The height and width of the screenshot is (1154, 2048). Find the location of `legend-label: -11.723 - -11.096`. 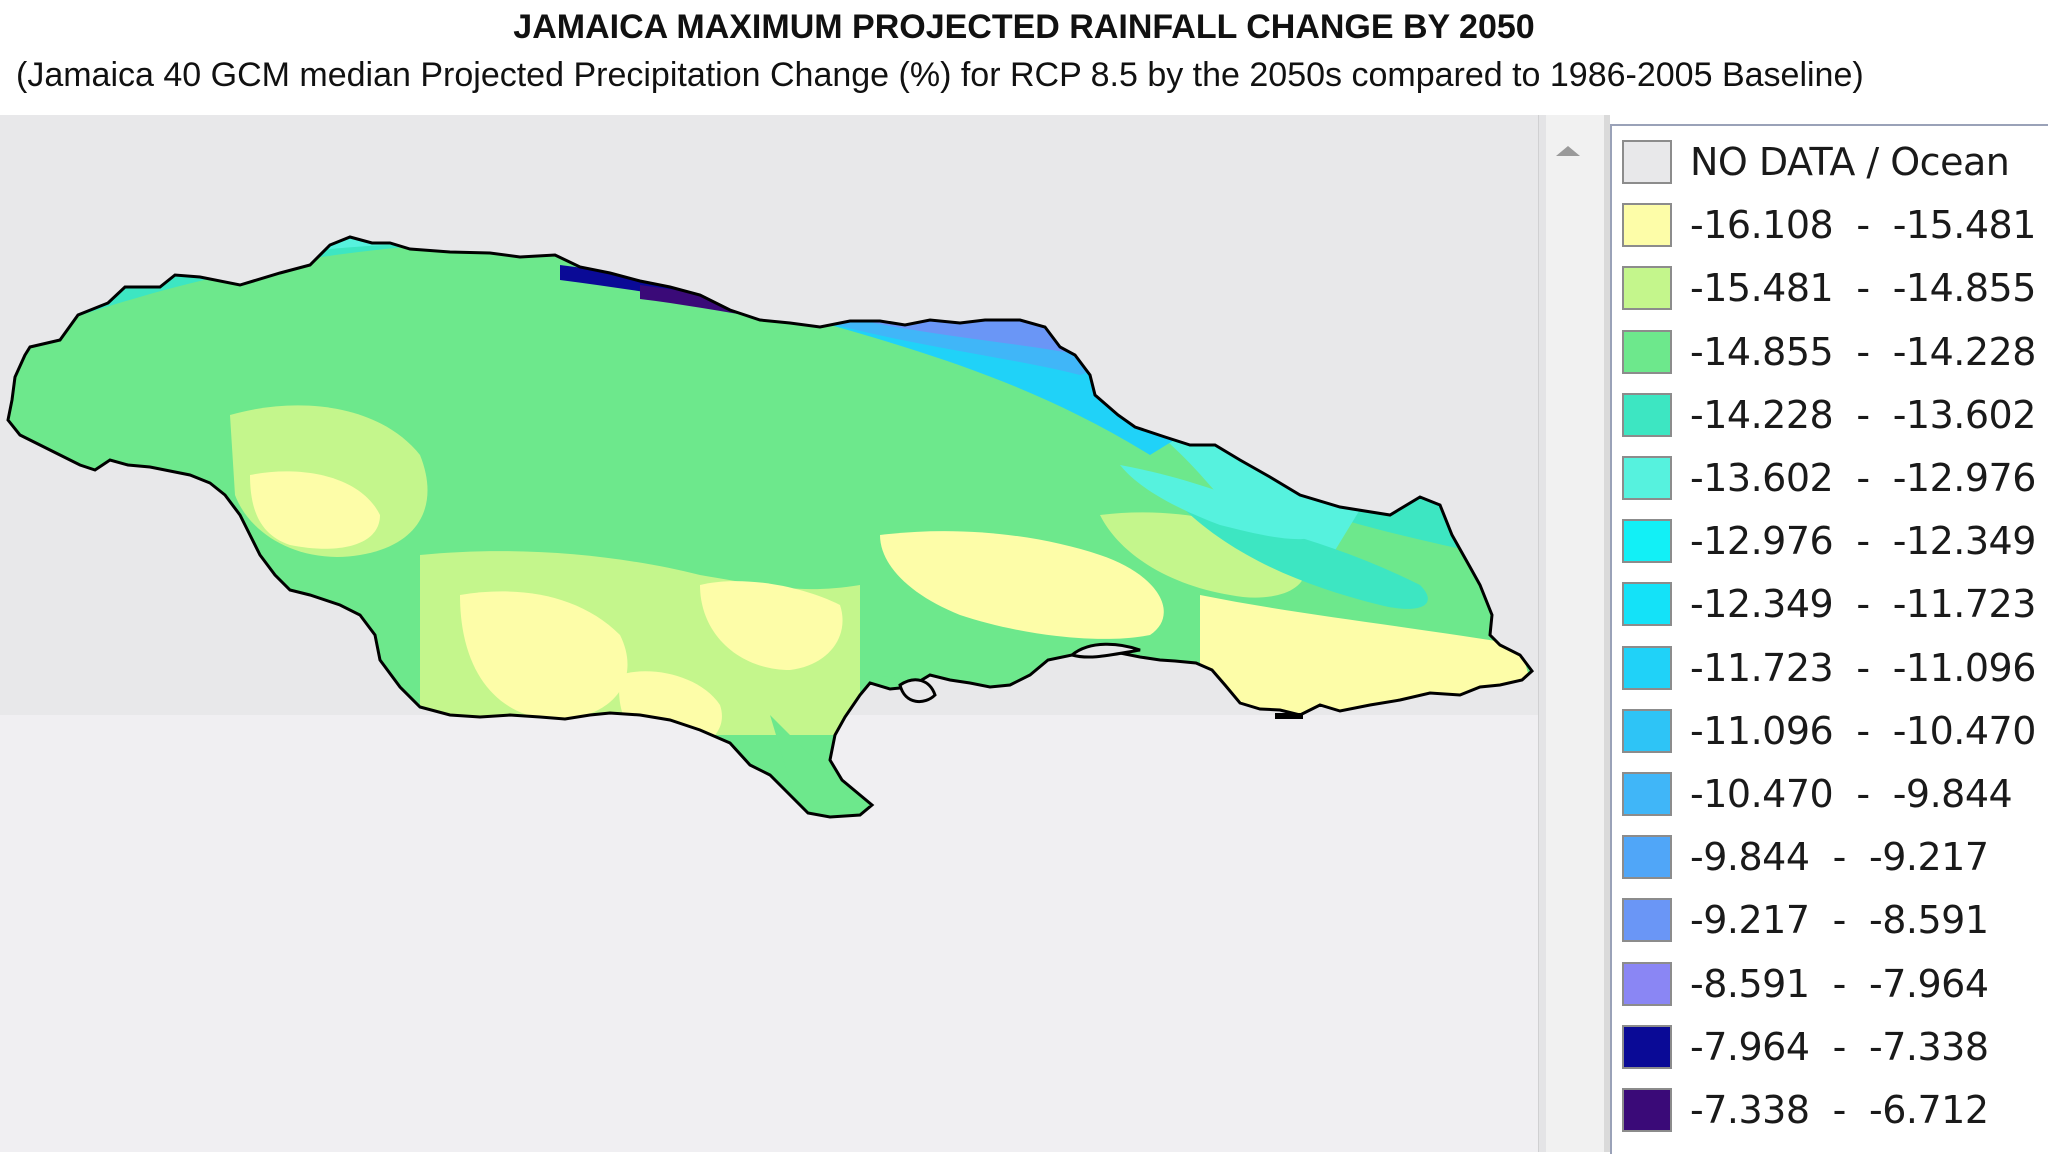

legend-label: -11.723 - -11.096 is located at coordinates (1863, 667).